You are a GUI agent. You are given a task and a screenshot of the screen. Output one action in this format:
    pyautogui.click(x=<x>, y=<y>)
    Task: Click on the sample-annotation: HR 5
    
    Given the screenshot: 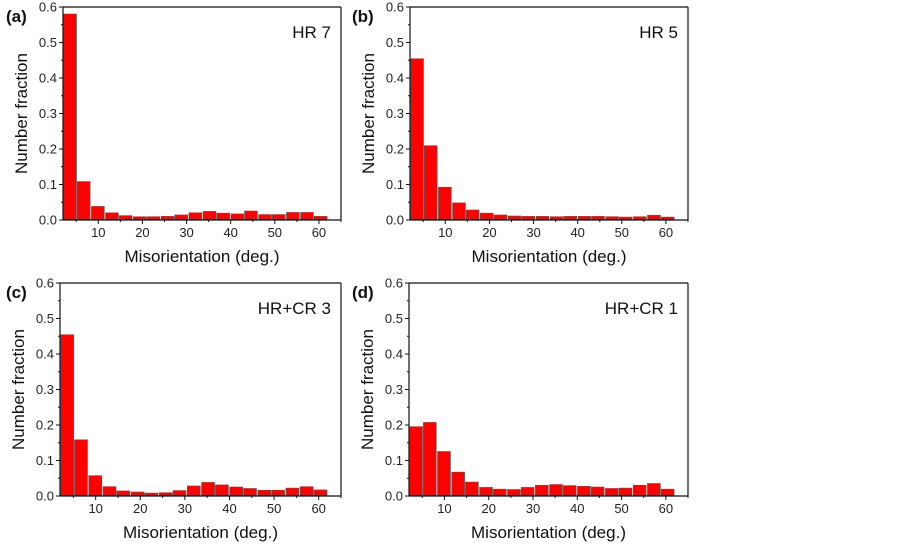 What is the action you would take?
    pyautogui.click(x=658, y=32)
    